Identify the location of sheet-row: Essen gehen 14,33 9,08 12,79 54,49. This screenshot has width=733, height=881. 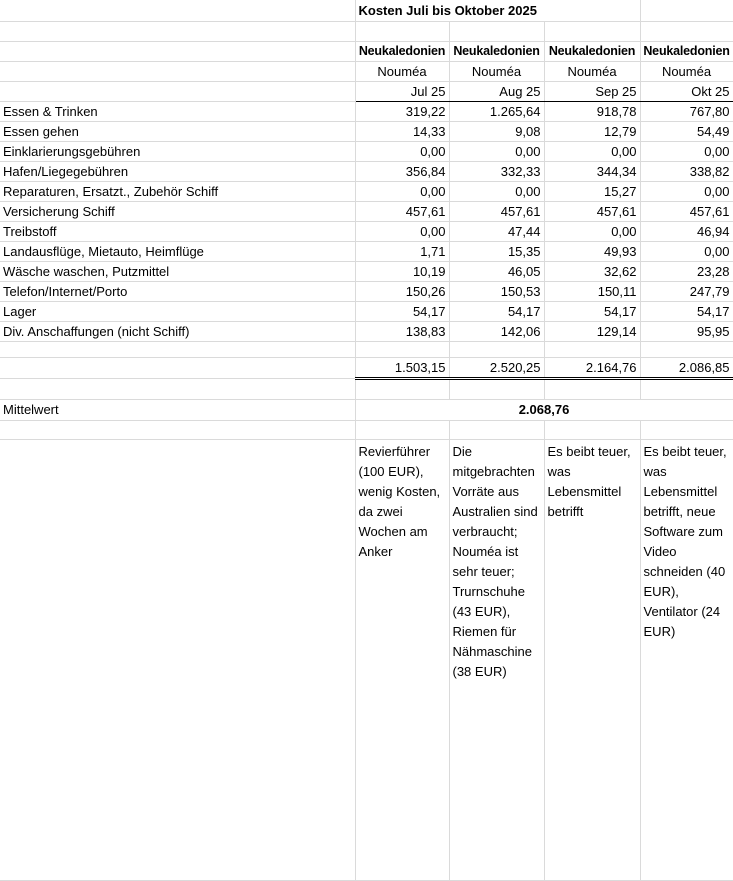
(366, 131).